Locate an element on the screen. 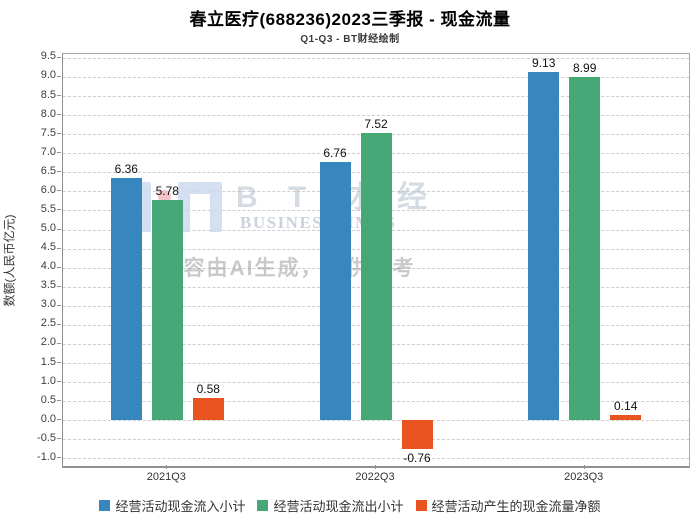 Image resolution: width=700 pixels, height=524 pixels. bar-value-label: 7.52 is located at coordinates (376, 124).